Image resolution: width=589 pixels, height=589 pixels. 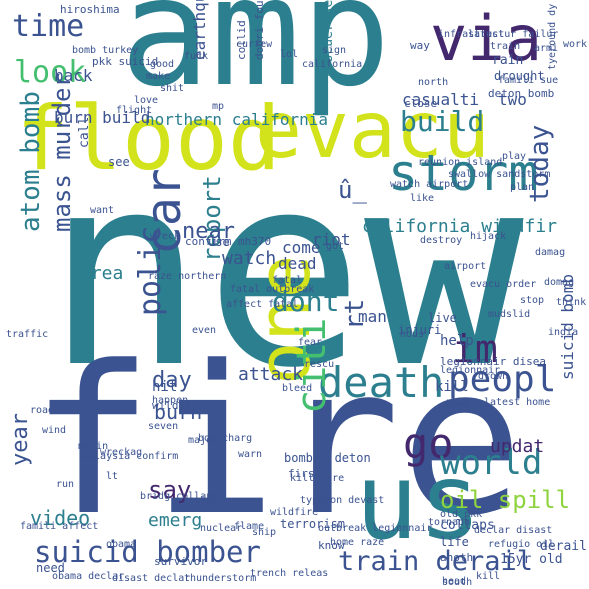 I want to click on word-cloud-word: bomb turkey, so click(x=105, y=50).